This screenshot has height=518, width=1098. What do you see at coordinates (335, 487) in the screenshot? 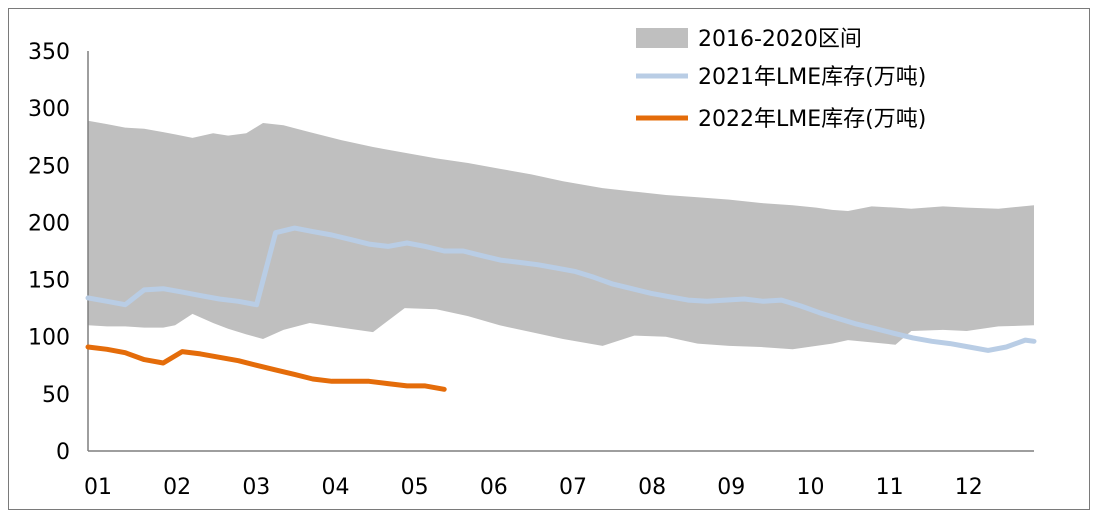
I see `x-tick-label: 04` at bounding box center [335, 487].